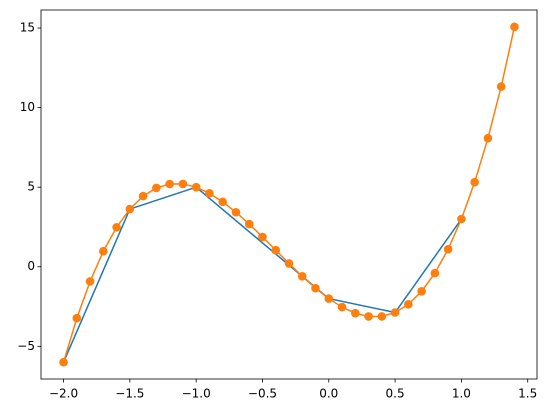 Image resolution: width=548 pixels, height=417 pixels. I want to click on y-tick-label: 15, so click(27, 28).